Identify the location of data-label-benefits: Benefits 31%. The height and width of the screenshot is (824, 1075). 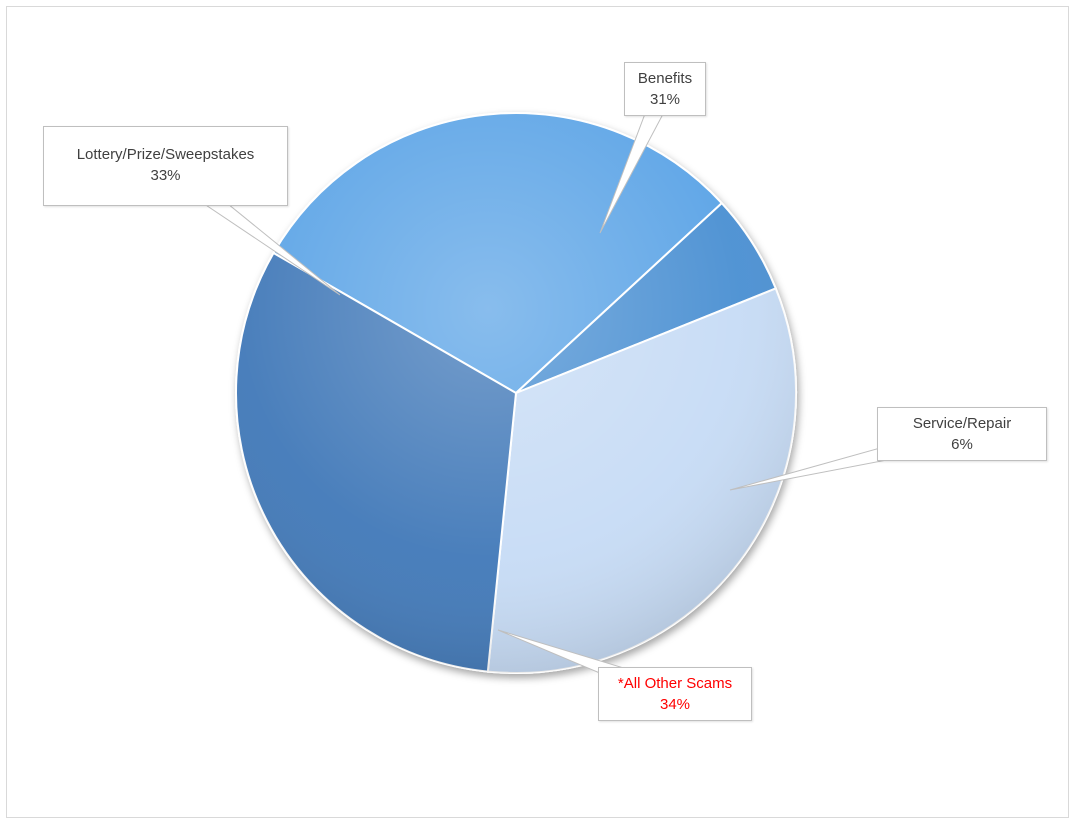
(665, 89).